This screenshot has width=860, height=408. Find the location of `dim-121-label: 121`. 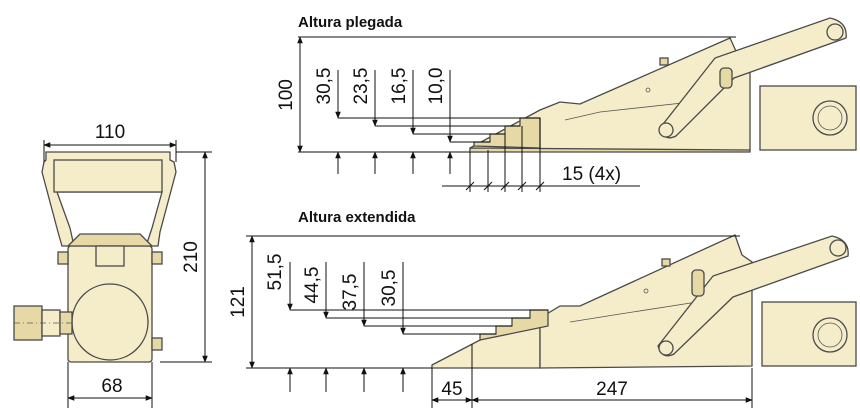

dim-121-label: 121 is located at coordinates (238, 302).